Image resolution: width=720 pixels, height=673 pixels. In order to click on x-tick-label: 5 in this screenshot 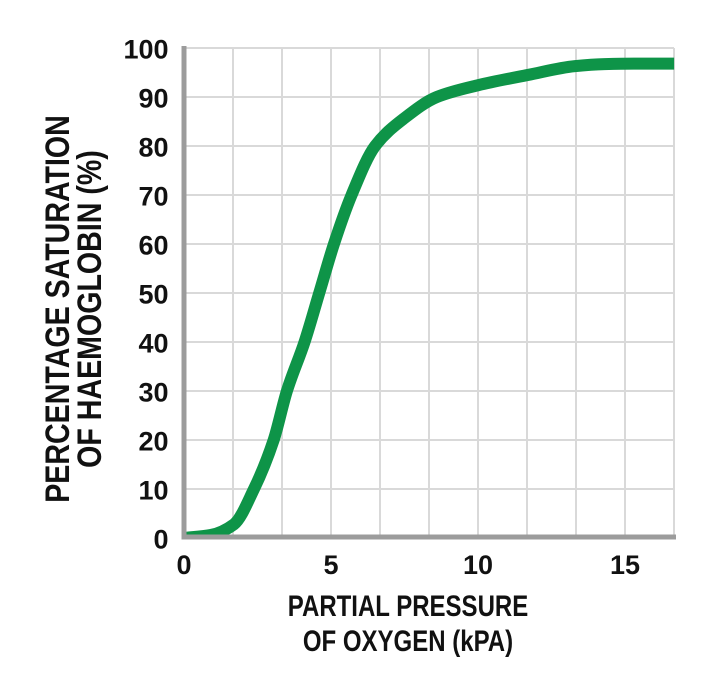, I will do `click(330, 565)`.